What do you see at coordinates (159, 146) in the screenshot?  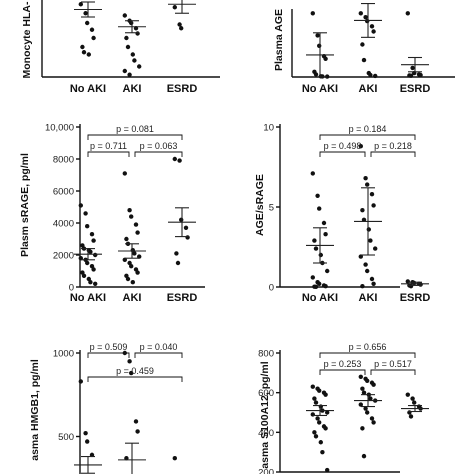 I see `p-value-label: p = 0.063` at bounding box center [159, 146].